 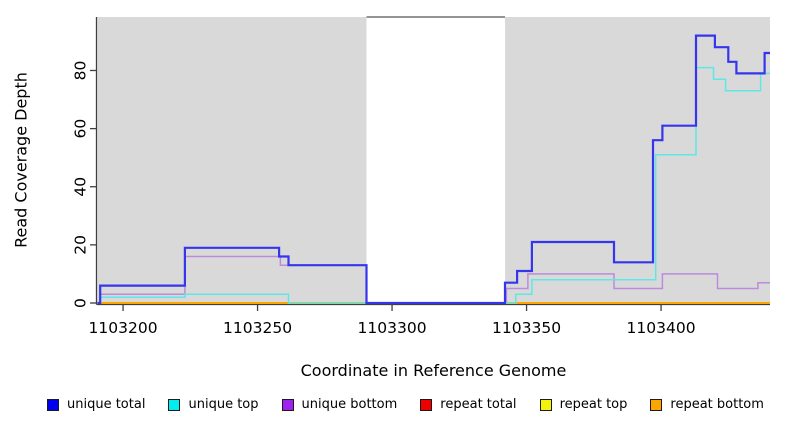 What do you see at coordinates (593, 404) in the screenshot?
I see `legend-label: repeat top` at bounding box center [593, 404].